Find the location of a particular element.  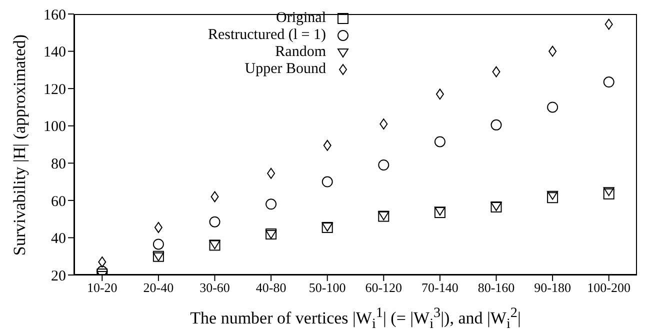

y-tick-label: 40 is located at coordinates (58, 239).